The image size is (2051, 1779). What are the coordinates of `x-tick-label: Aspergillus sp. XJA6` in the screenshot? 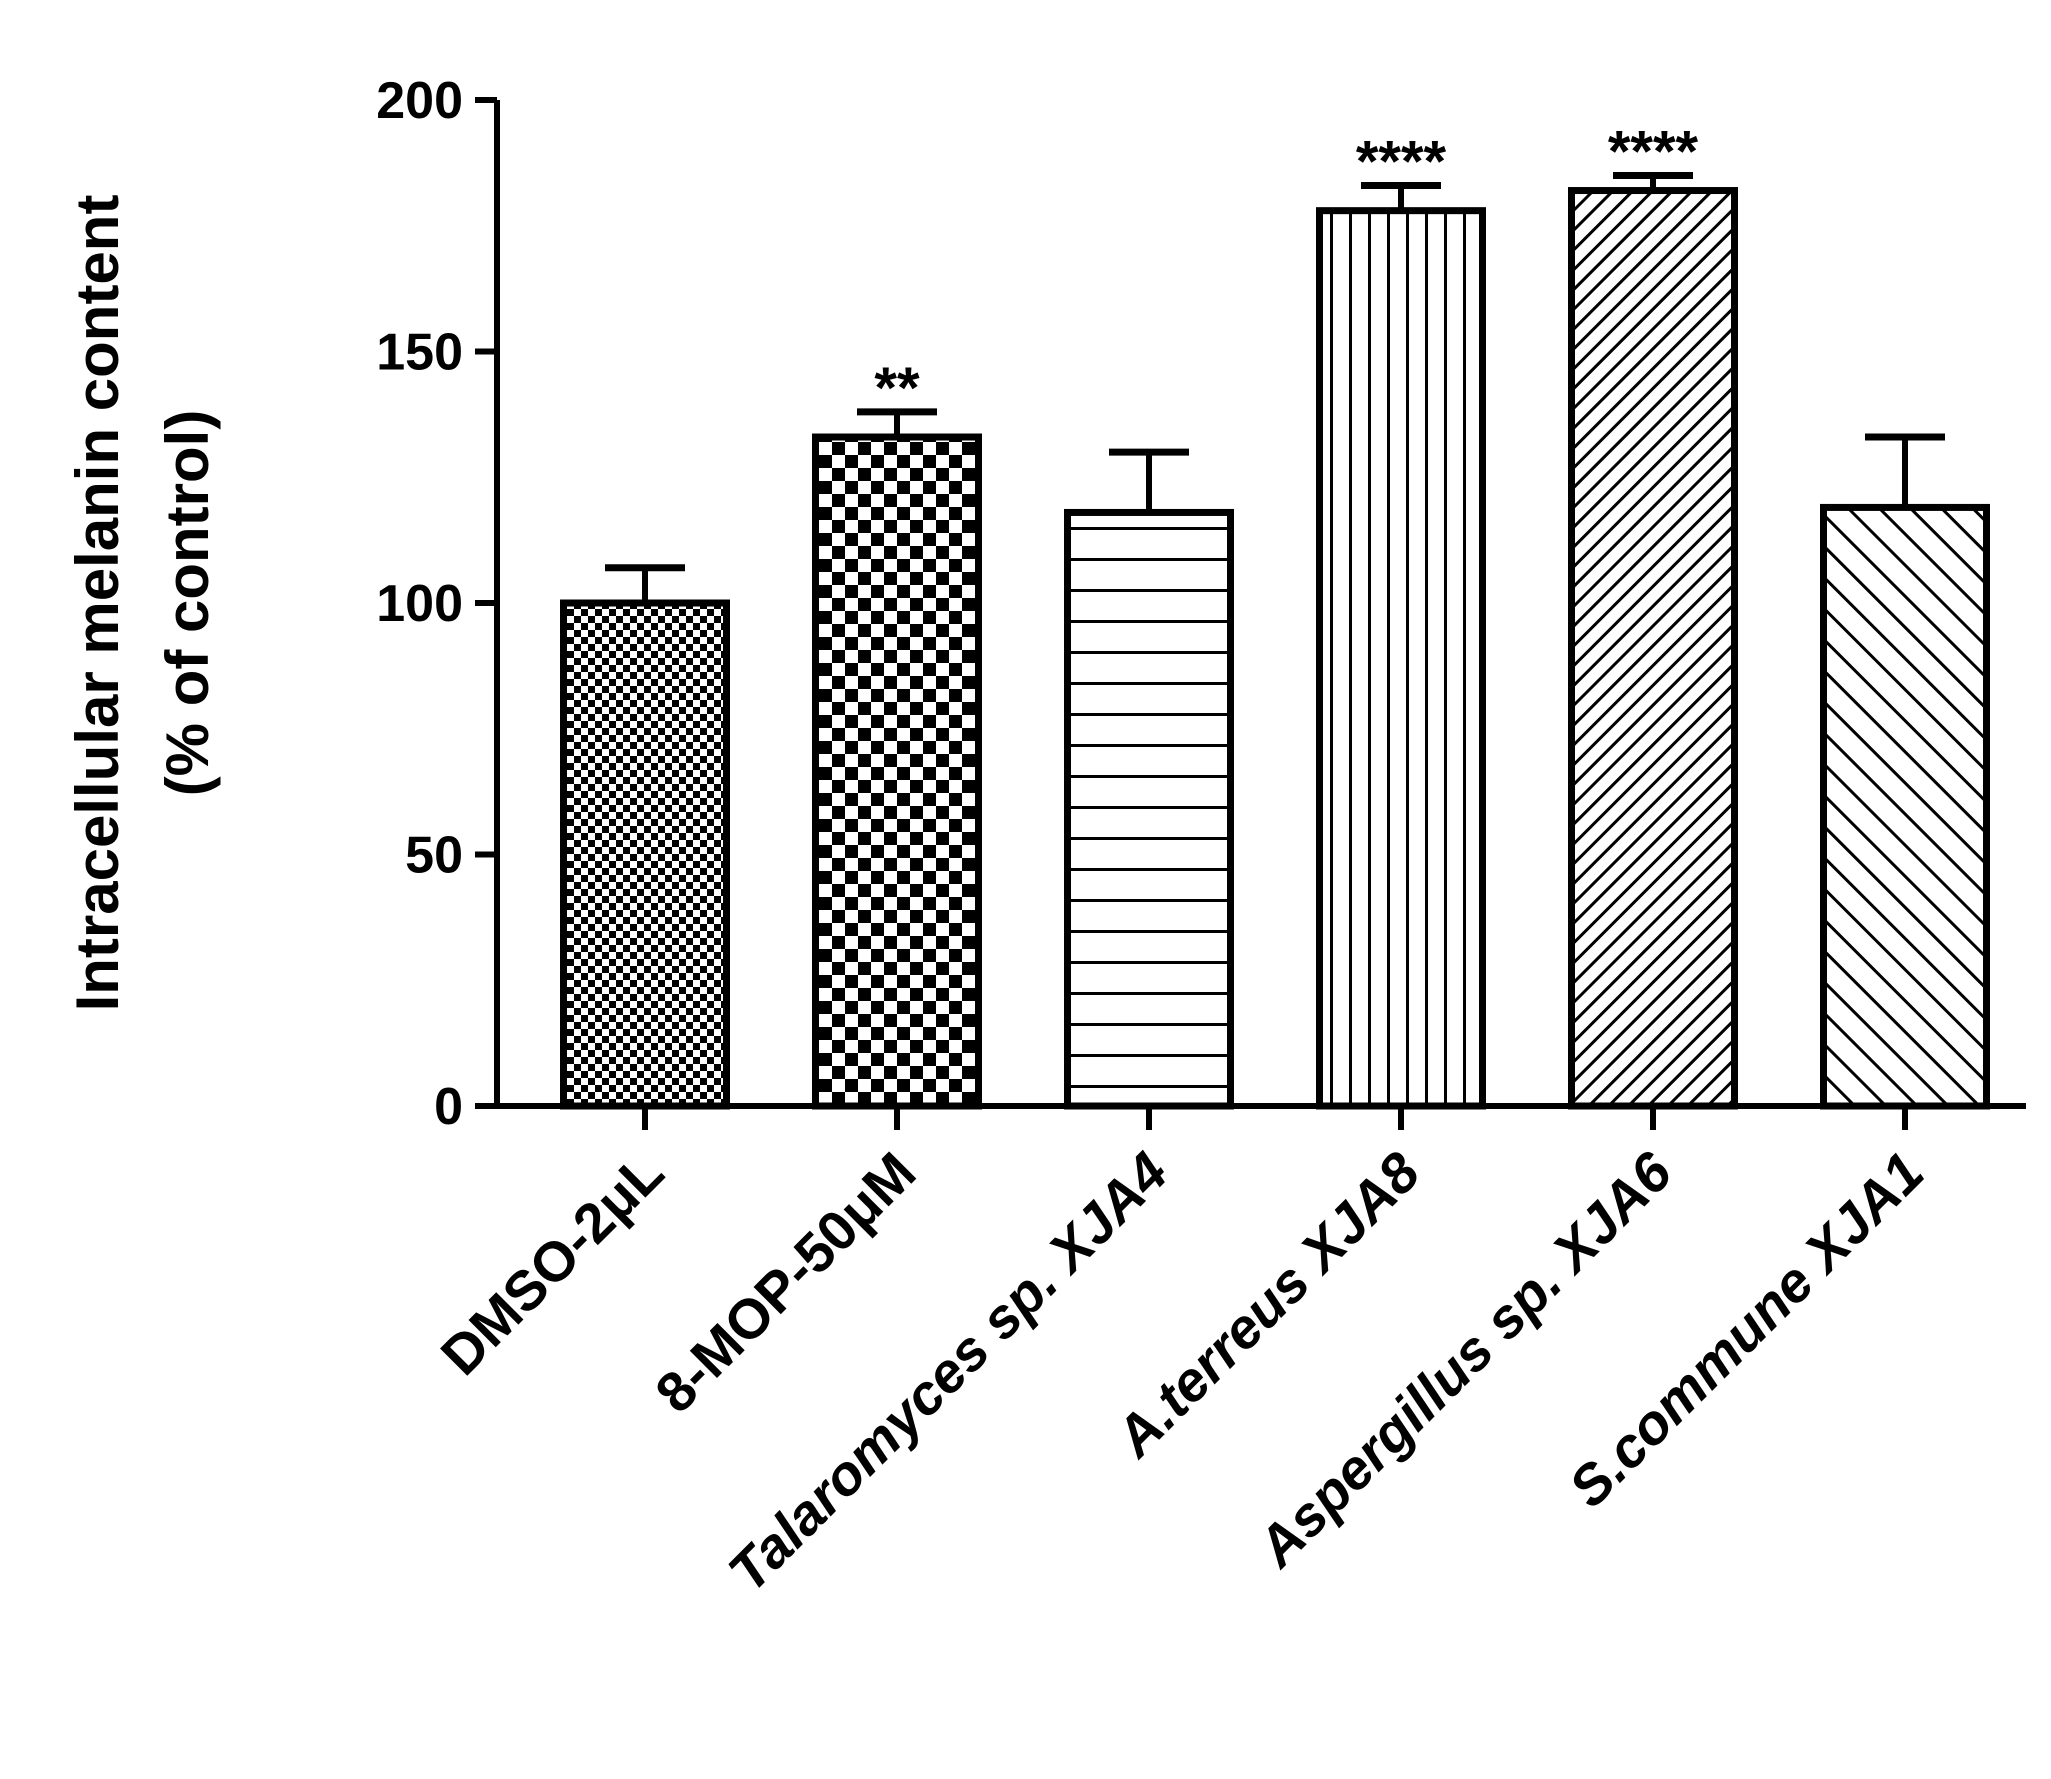 It's located at (1464, 1359).